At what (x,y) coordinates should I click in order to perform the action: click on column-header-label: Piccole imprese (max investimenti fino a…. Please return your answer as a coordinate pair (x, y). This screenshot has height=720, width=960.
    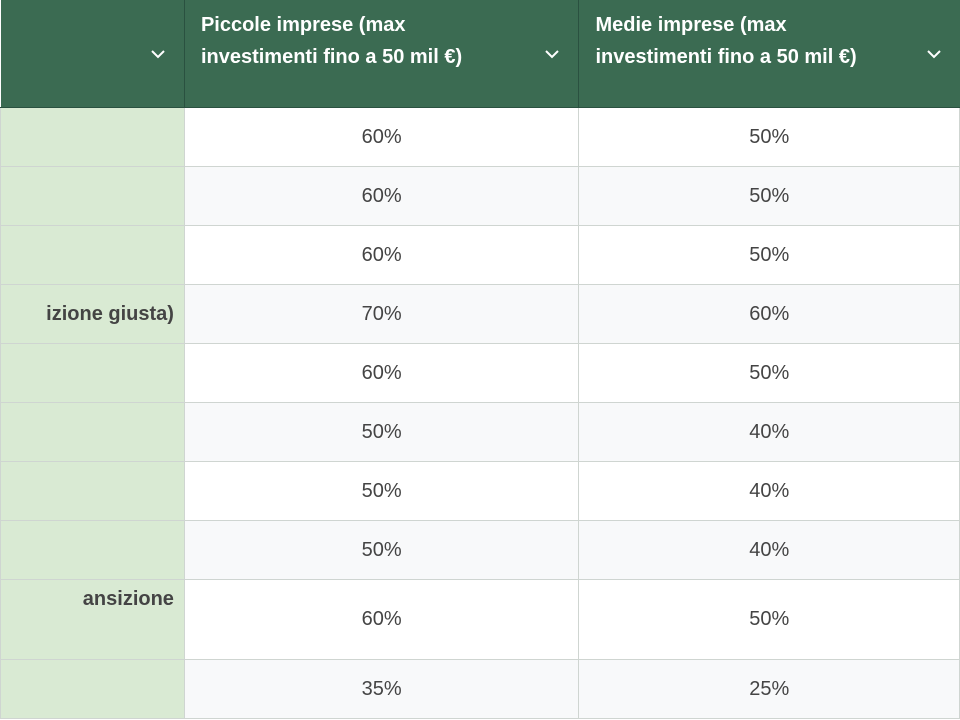
    Looking at the image, I should click on (331, 41).